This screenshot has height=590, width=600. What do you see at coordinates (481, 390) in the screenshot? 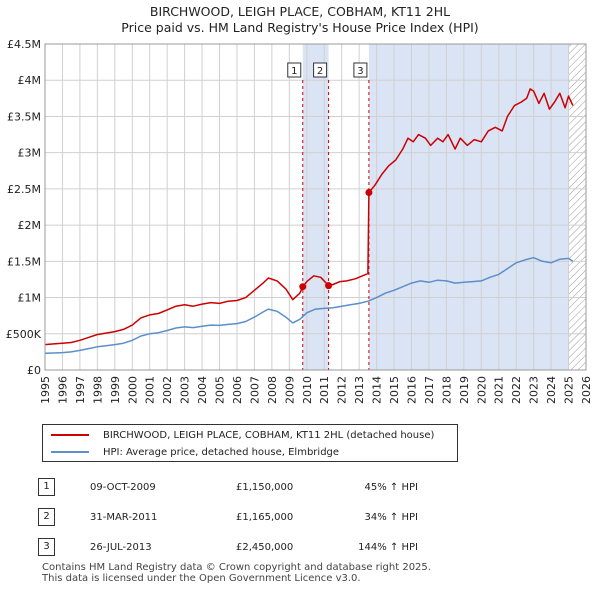
I see `x-tick-label: 2020` at bounding box center [481, 390].